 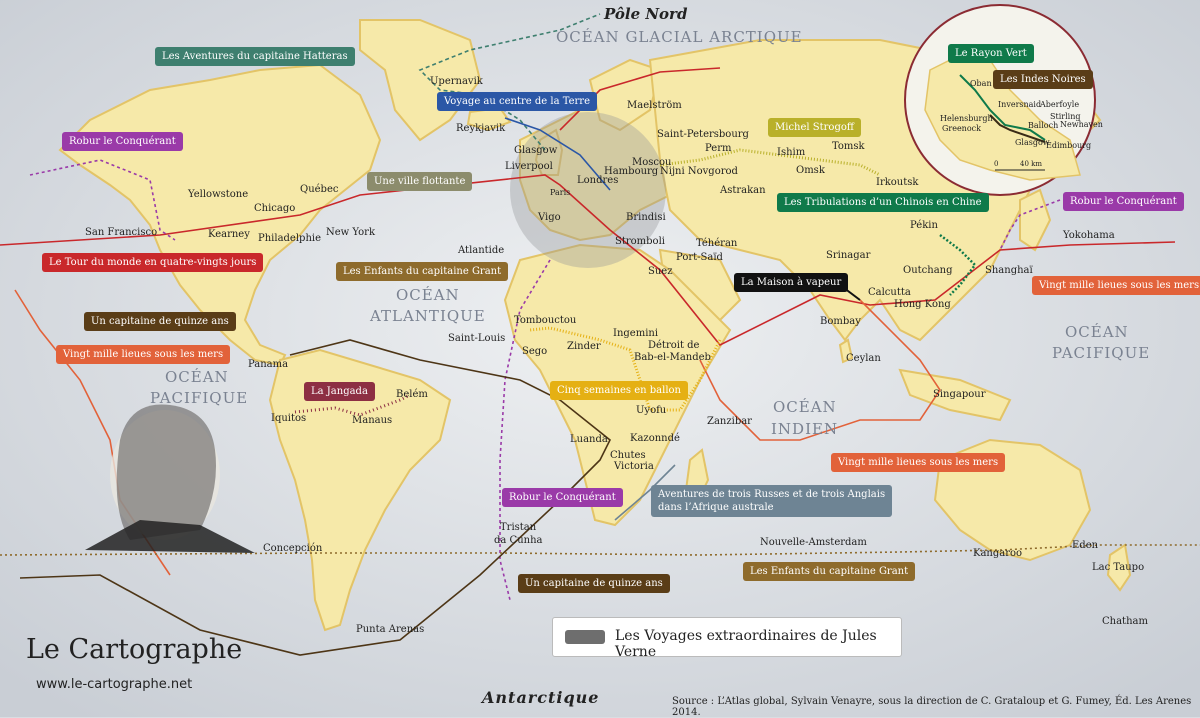 What do you see at coordinates (703, 134) in the screenshot?
I see `label-saint-petersbourg: Saint-Petersbourg` at bounding box center [703, 134].